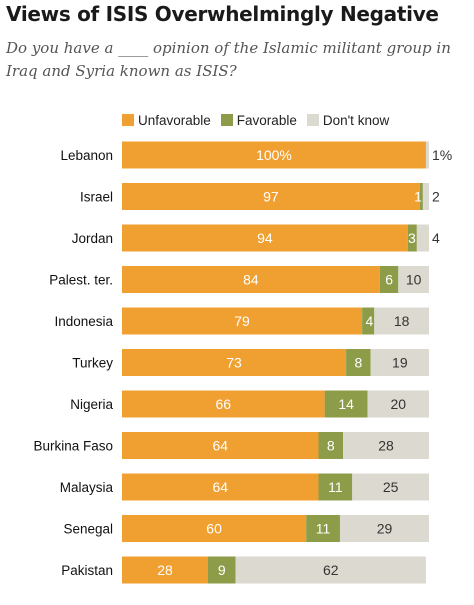 The height and width of the screenshot is (605, 474). I want to click on bar-row-indonesia: Indonesia 79 4 18, so click(241, 321).